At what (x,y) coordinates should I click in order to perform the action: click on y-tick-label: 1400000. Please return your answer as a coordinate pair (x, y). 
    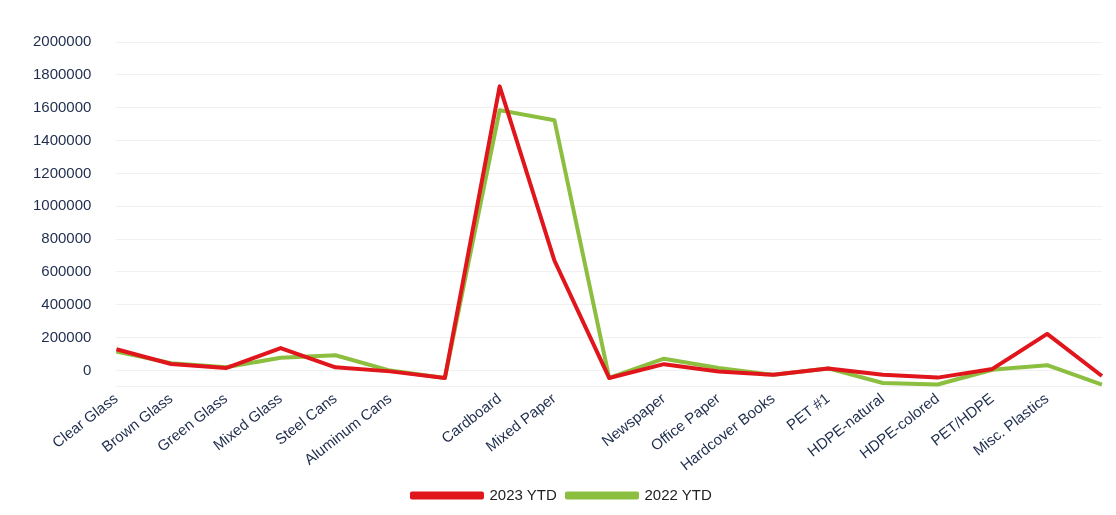
    Looking at the image, I should click on (62, 139).